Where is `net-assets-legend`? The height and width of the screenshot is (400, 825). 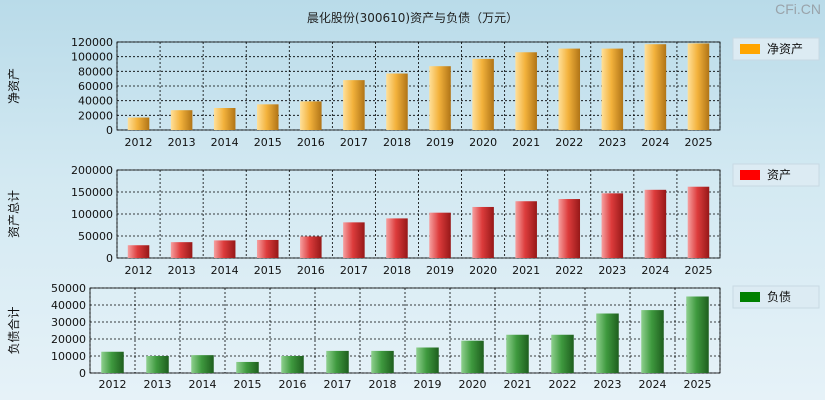
net-assets-legend is located at coordinates (776, 49).